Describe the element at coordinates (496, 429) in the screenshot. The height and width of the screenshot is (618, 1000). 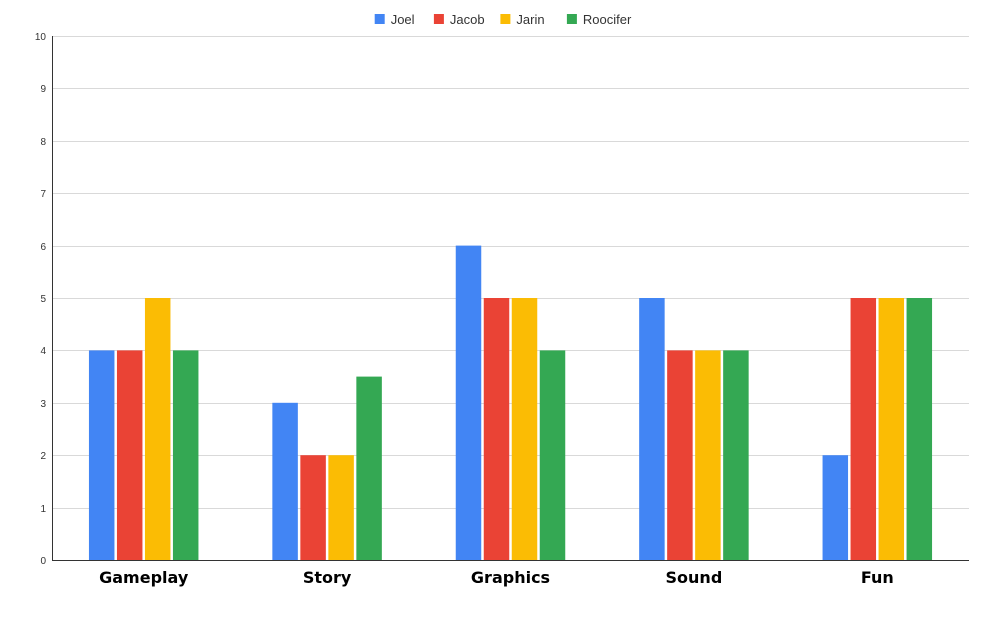
I see `bar-jacob-graphics` at that location.